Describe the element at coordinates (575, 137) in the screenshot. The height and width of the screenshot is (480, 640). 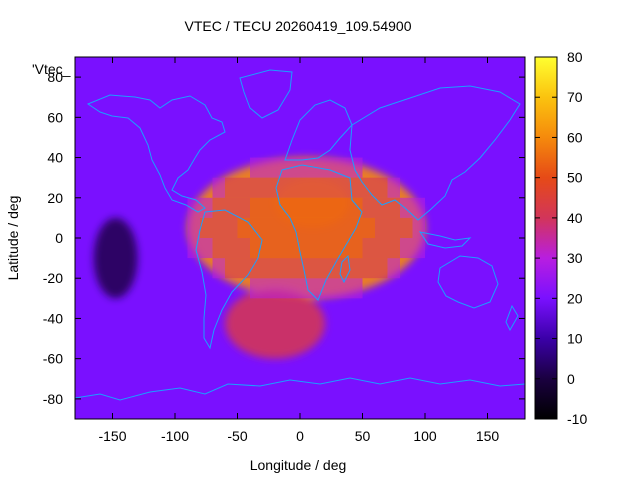
I see `colorbar-tick-label: 60` at that location.